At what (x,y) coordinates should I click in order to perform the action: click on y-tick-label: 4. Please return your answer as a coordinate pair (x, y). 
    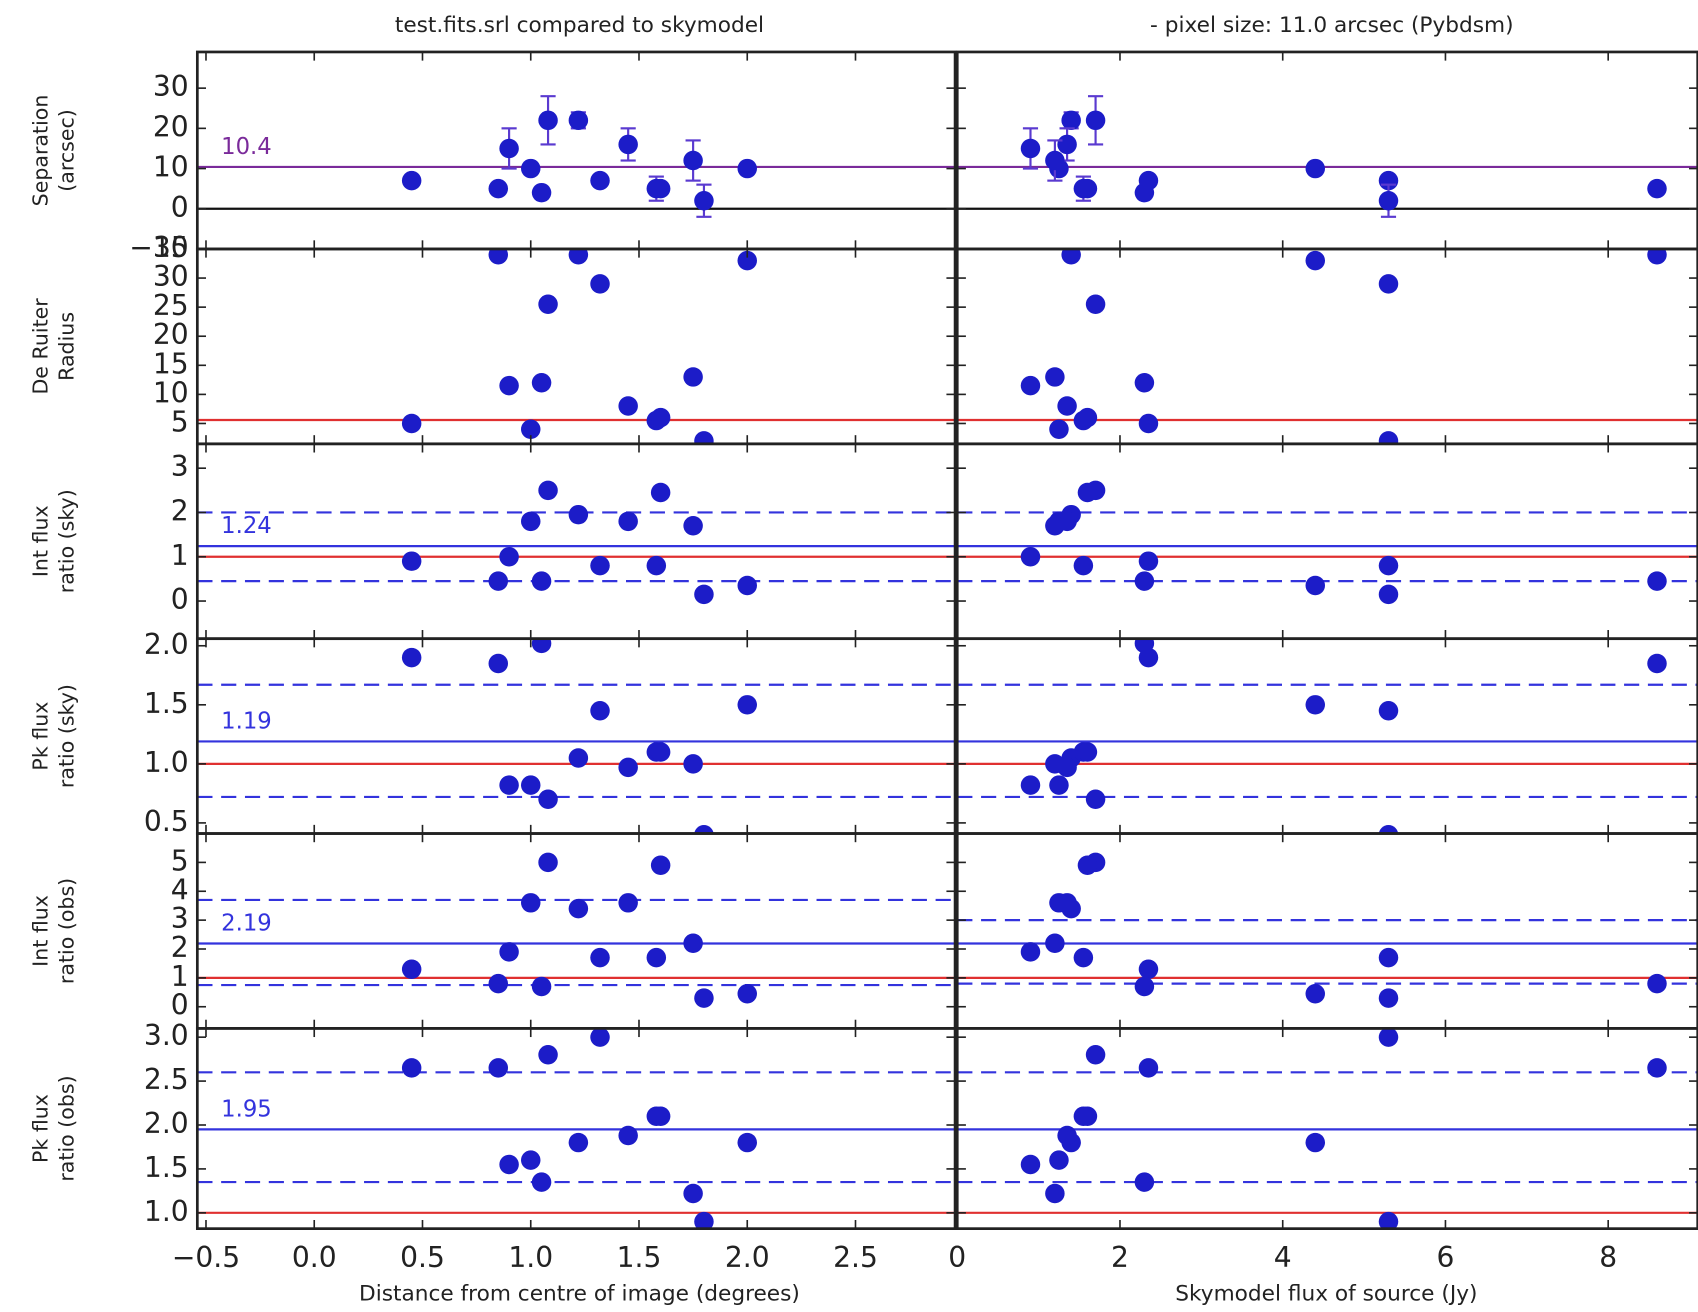
    Looking at the image, I should click on (180, 889).